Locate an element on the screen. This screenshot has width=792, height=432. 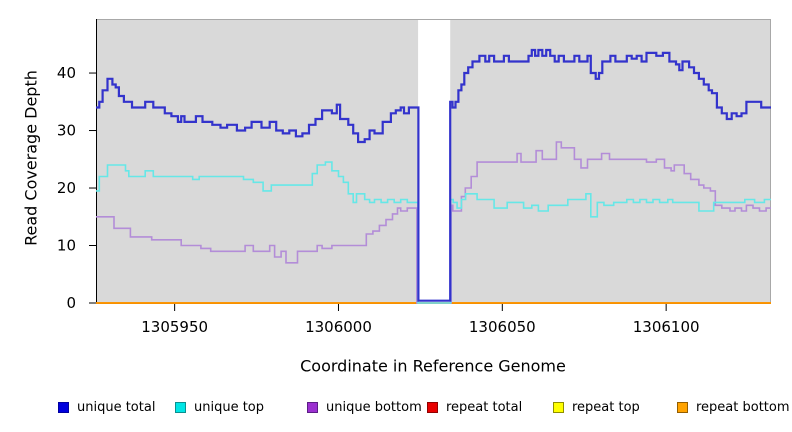
legend-item-unique-top: unique top is located at coordinates (219, 407).